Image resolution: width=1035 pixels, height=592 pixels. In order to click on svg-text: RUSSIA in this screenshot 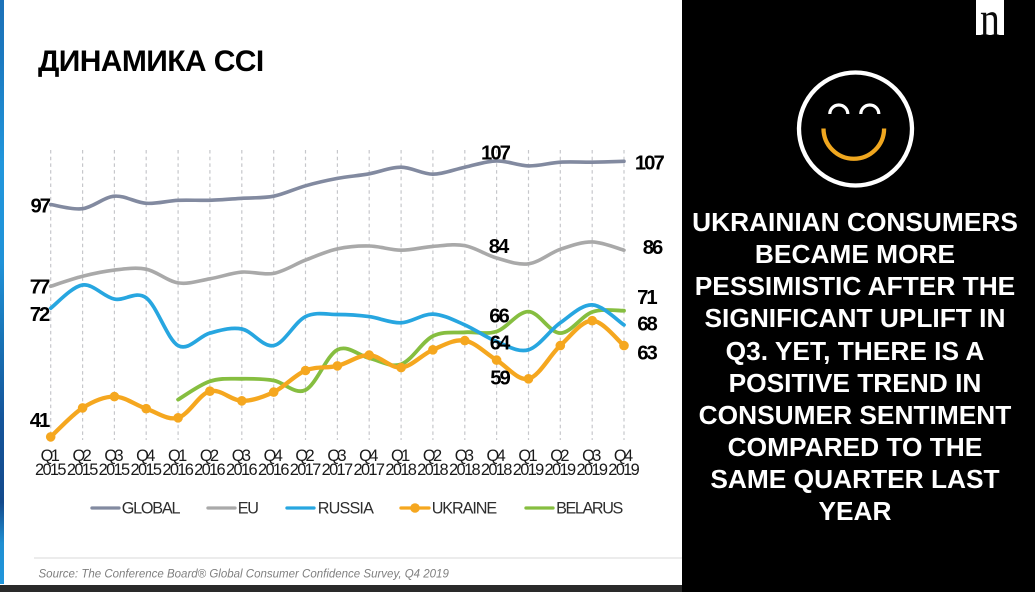, I will do `click(346, 509)`.